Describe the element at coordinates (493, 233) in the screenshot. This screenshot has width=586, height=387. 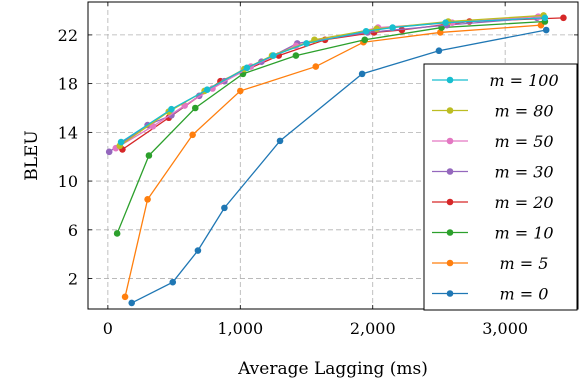
I see `legend-item: m = 10` at that location.